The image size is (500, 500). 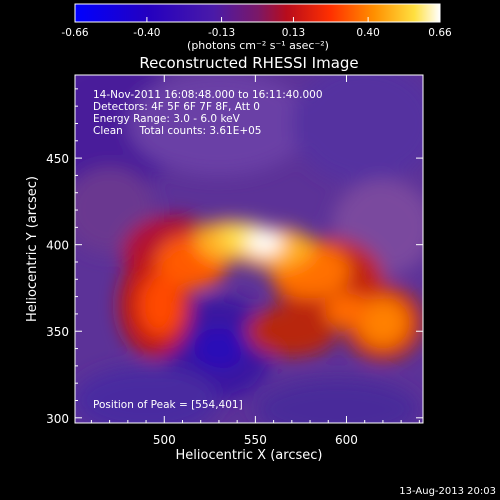 I want to click on annotation-detectors: Detectors: 4F 5F 6F 7F 8F, Att 0, so click(x=176, y=107).